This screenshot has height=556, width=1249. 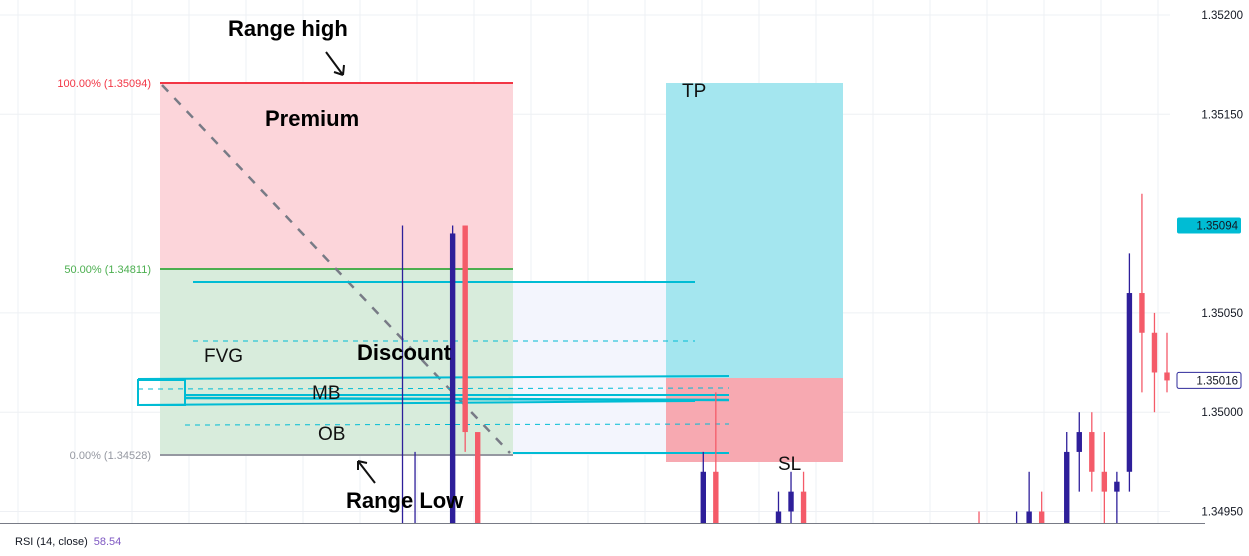 I want to click on rsi-pane: RSI (14, close) 58.54, so click(x=602, y=539).